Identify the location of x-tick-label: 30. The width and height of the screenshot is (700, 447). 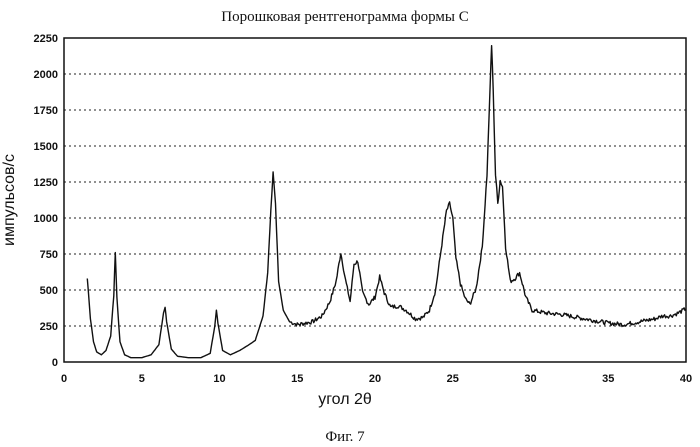
(530, 379).